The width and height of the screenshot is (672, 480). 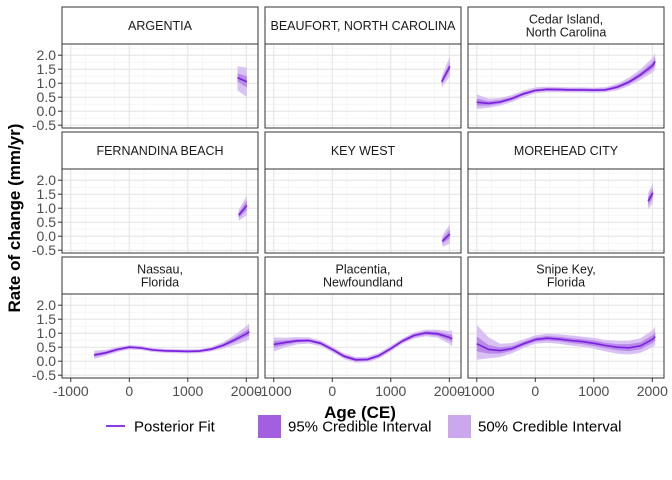 I want to click on panel-2: BEAUFORT, NORTH CAROLINA, so click(x=363, y=69).